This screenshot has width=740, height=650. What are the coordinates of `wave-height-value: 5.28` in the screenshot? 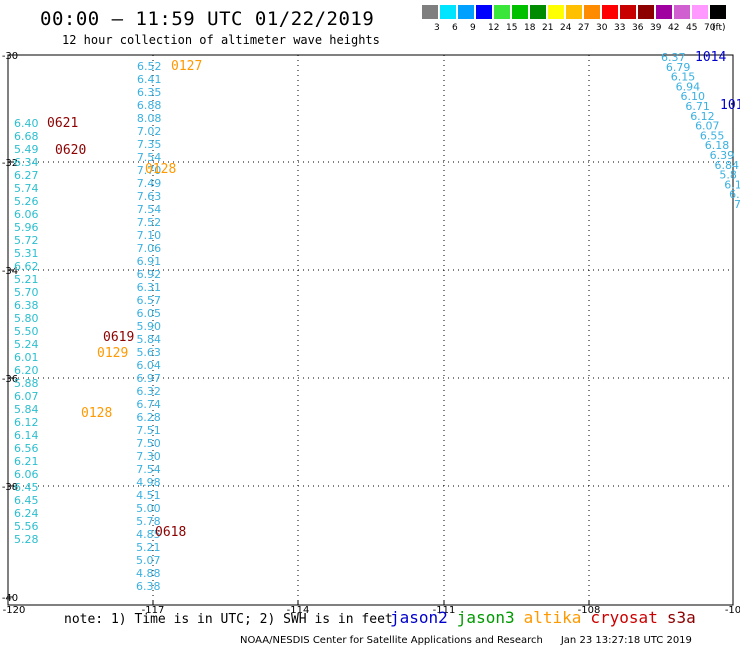 It's located at (26, 539).